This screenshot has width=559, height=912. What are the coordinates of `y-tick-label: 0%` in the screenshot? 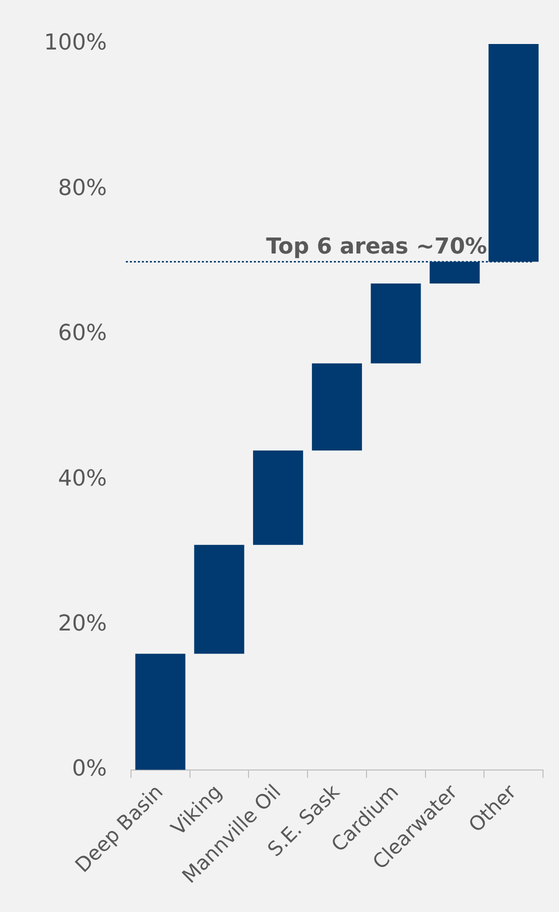 It's located at (89, 769).